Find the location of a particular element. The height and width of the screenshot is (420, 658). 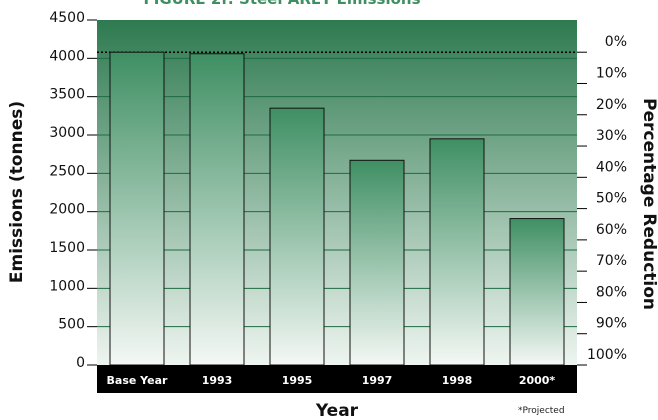

y-tick-label: 2500 is located at coordinates (67, 171).